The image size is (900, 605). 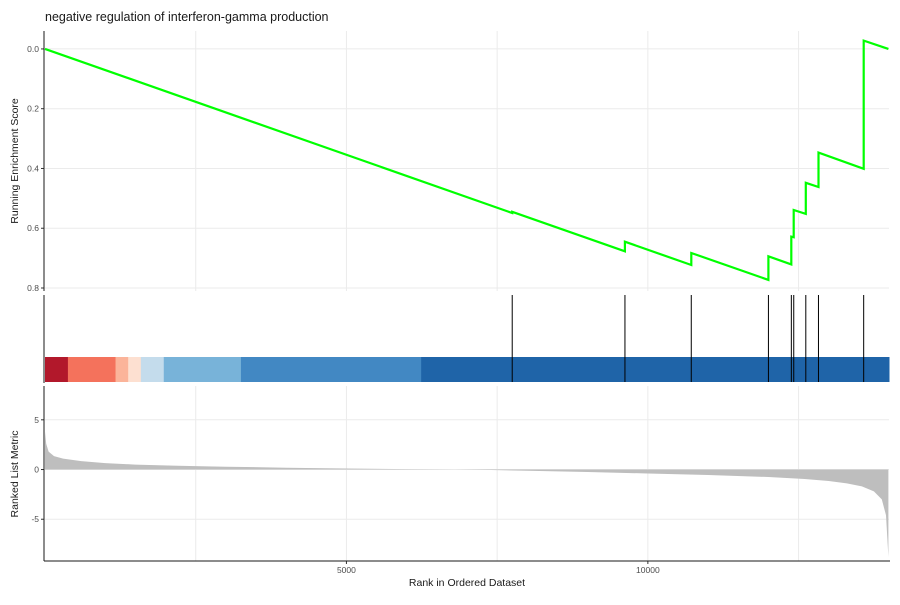 What do you see at coordinates (498, 568) in the screenshot?
I see `x-axis-ticks: 5000 10000` at bounding box center [498, 568].